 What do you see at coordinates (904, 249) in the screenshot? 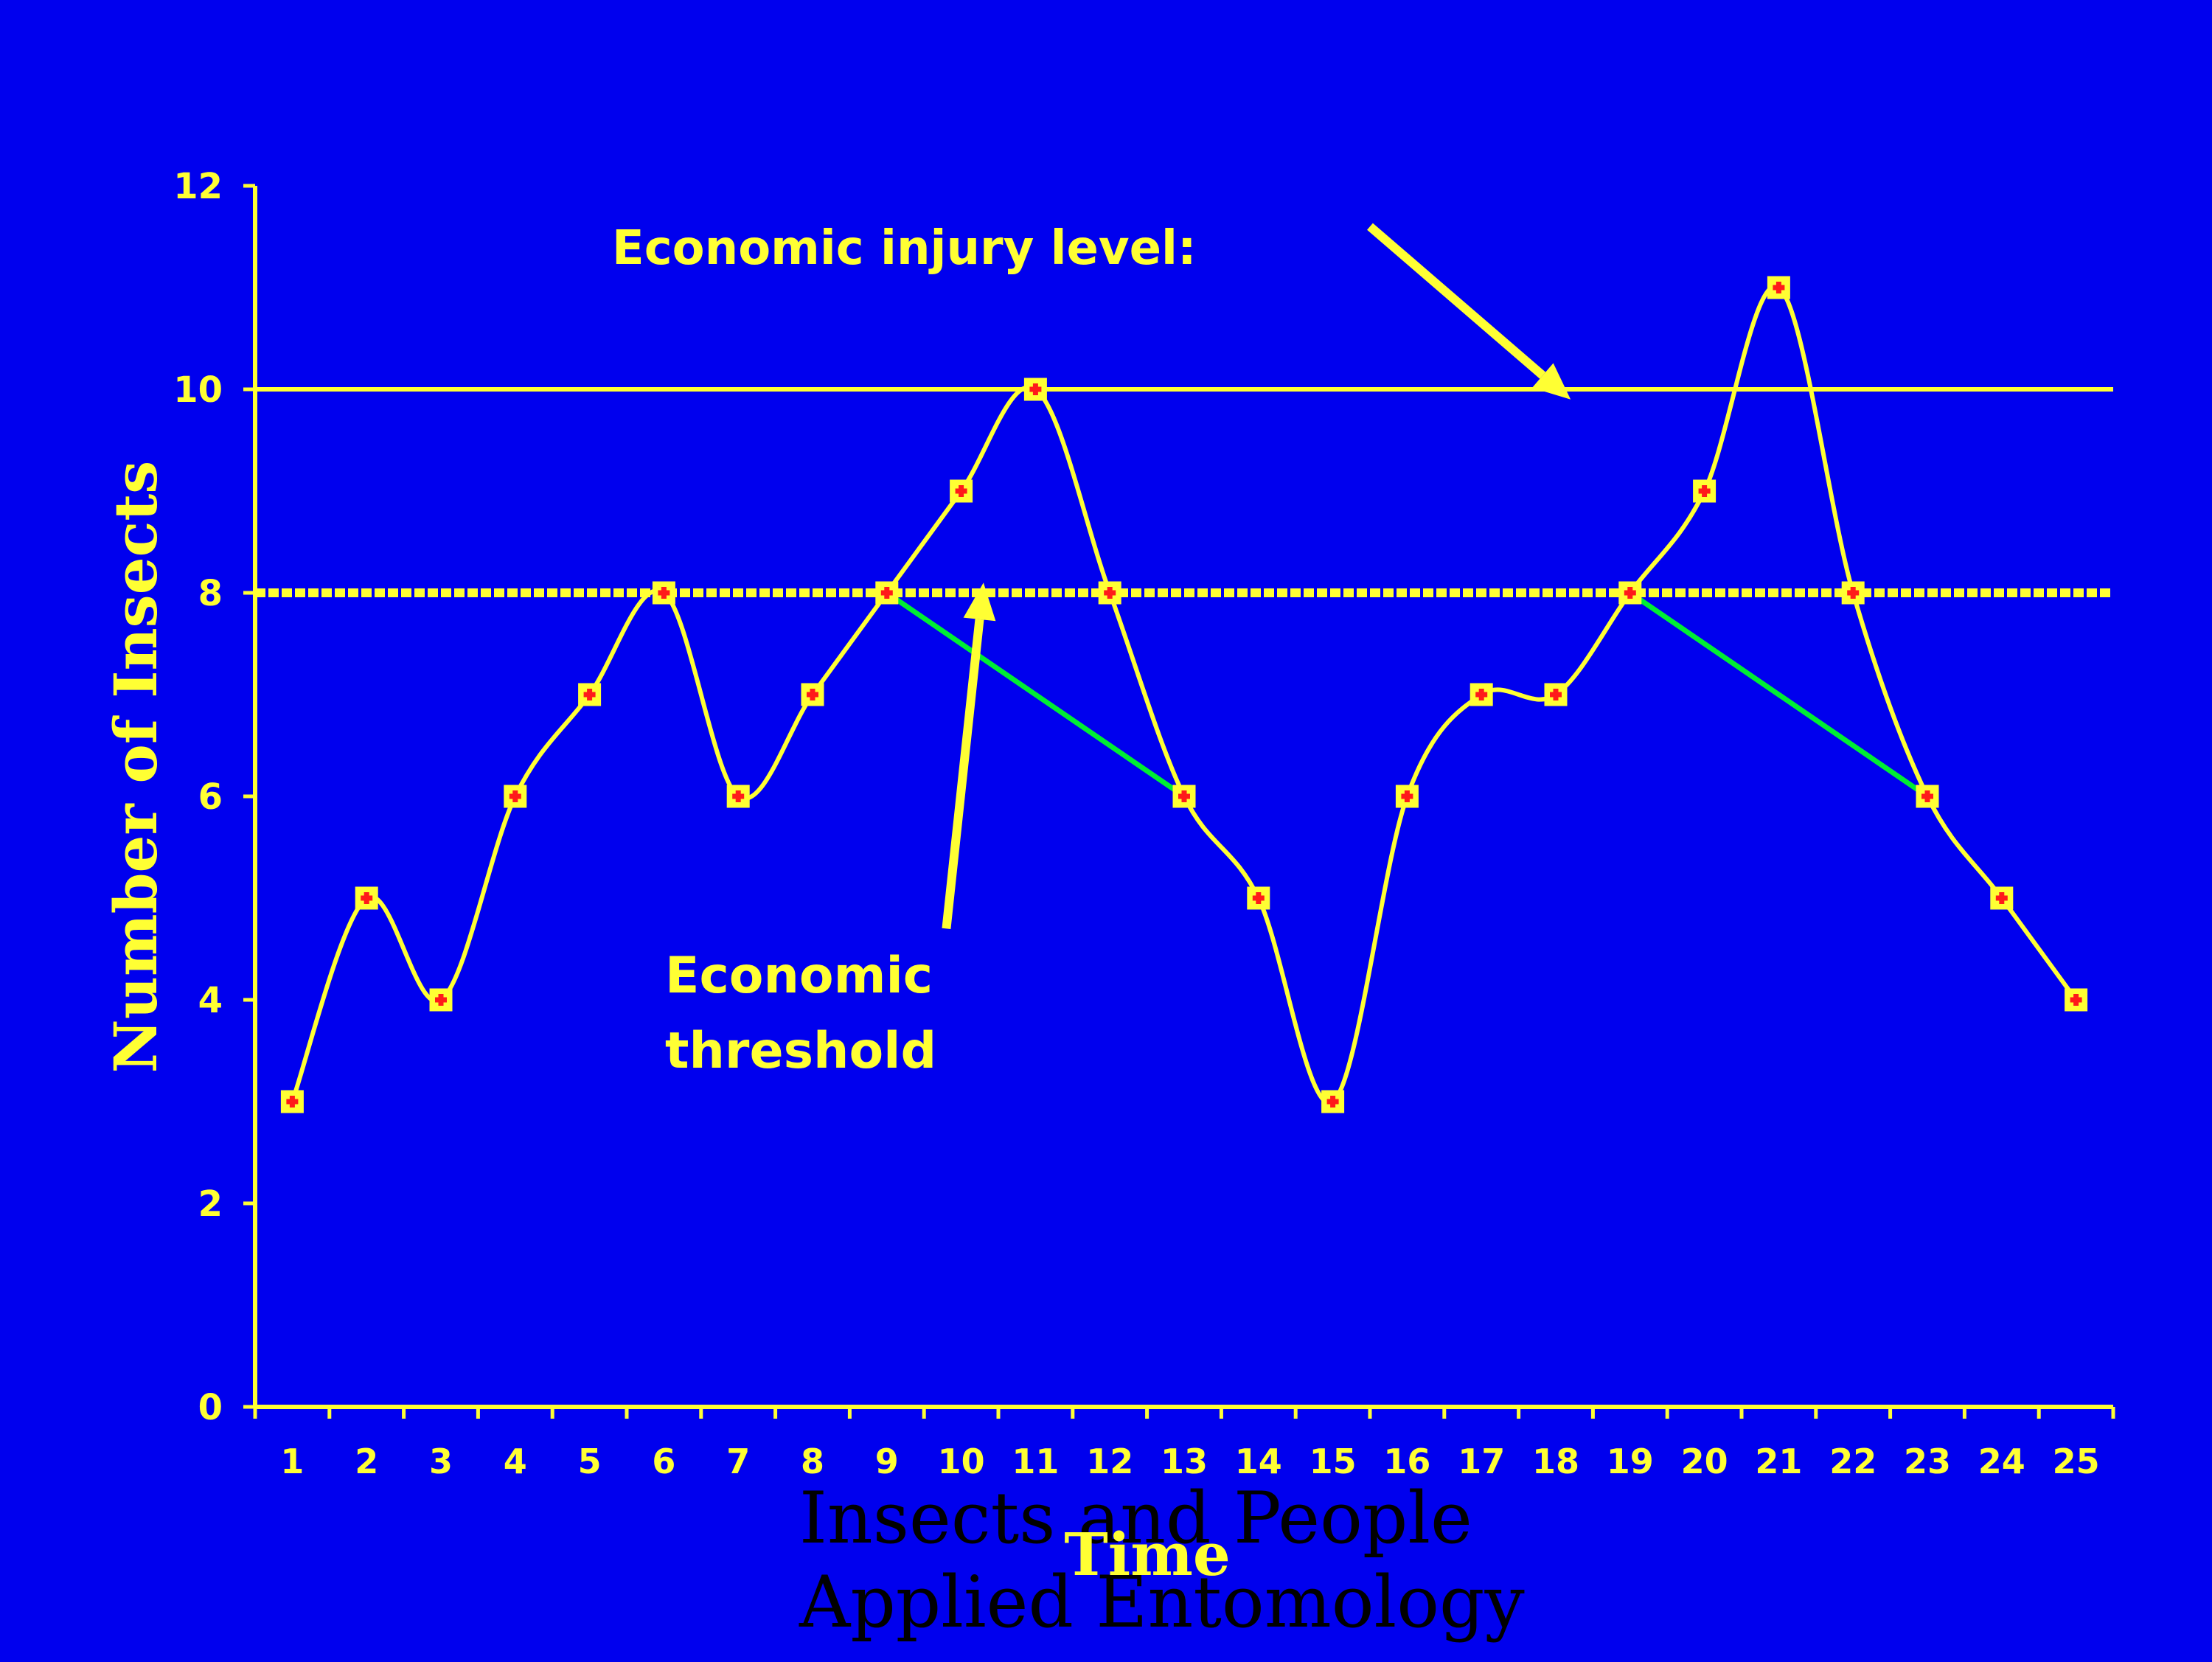
I see `eil-annotation-label: Economic injury level:` at bounding box center [904, 249].